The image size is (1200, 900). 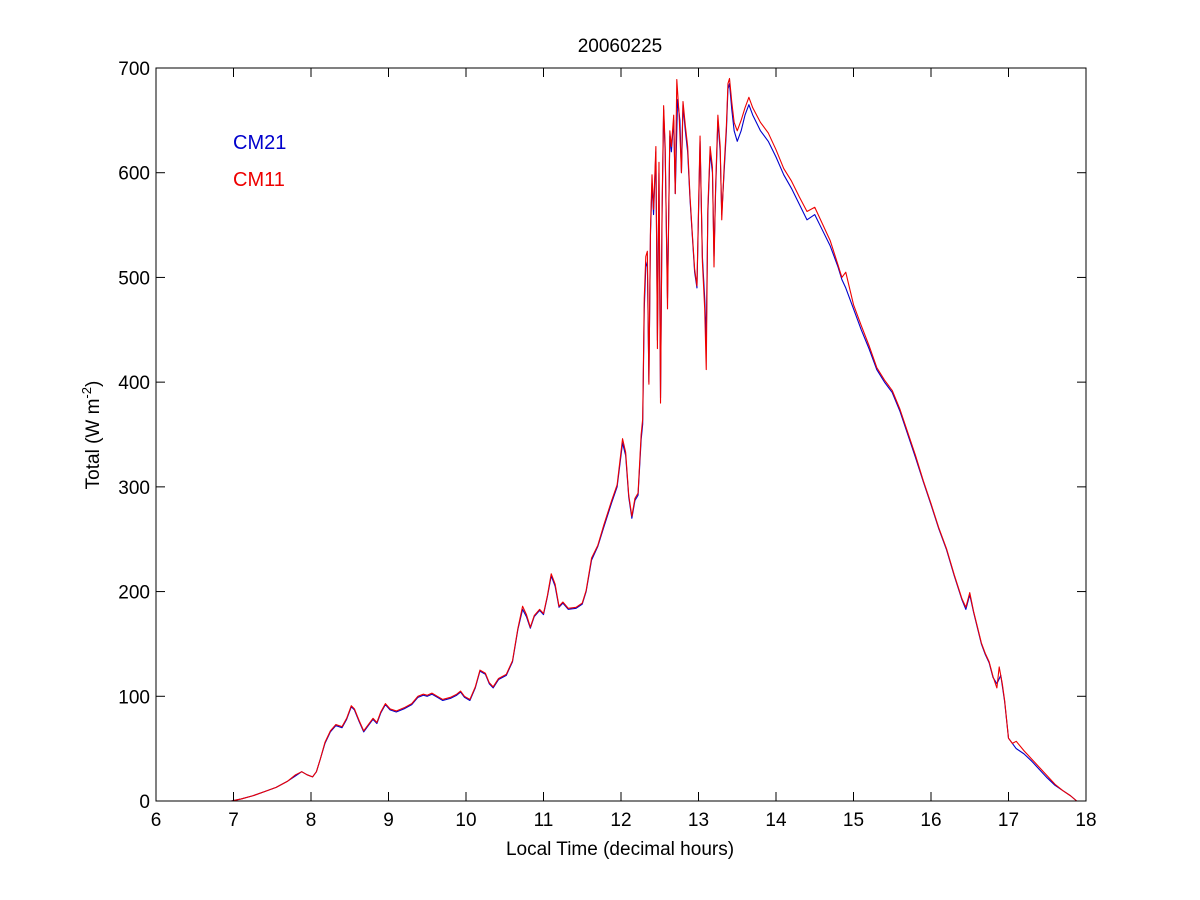 I want to click on legend-entry-cm11: CM11, so click(x=259, y=180).